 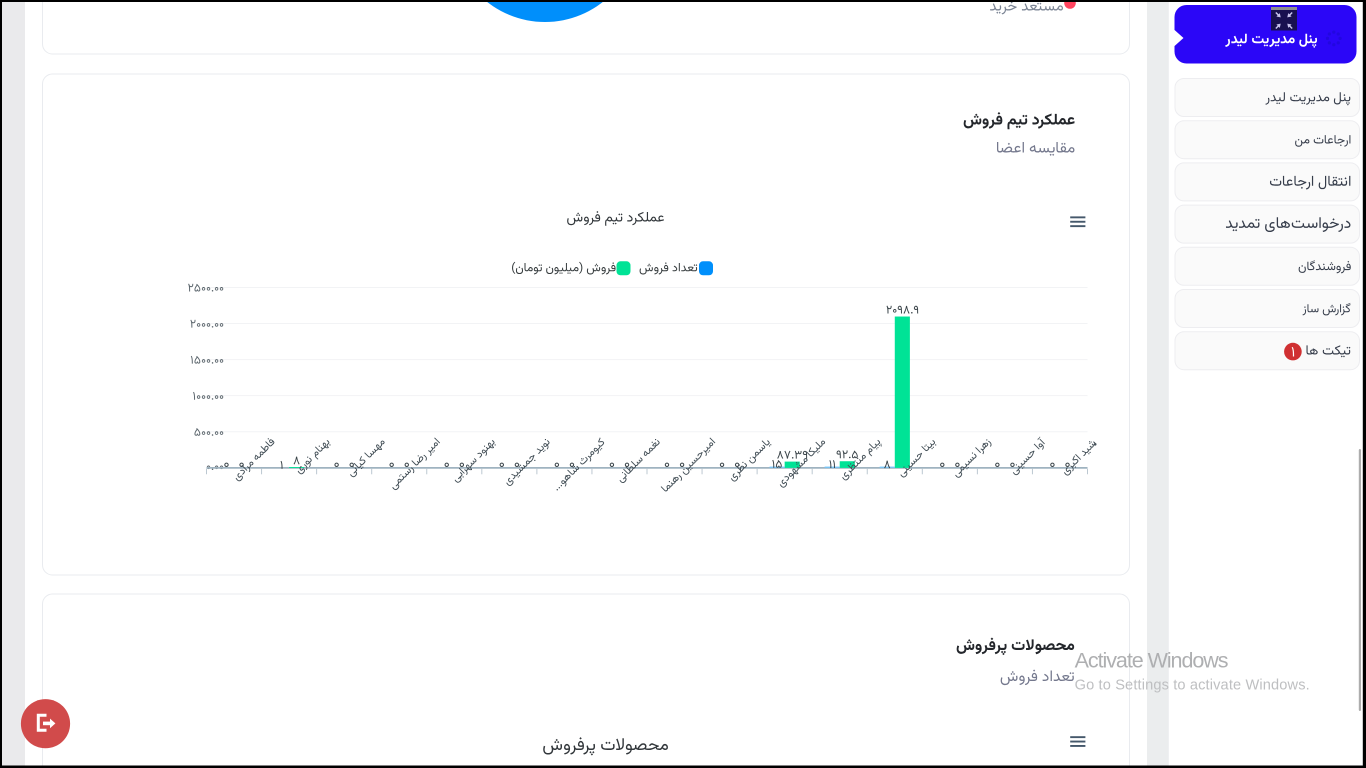 I want to click on svg-text: Activate Windows, so click(x=1152, y=660).